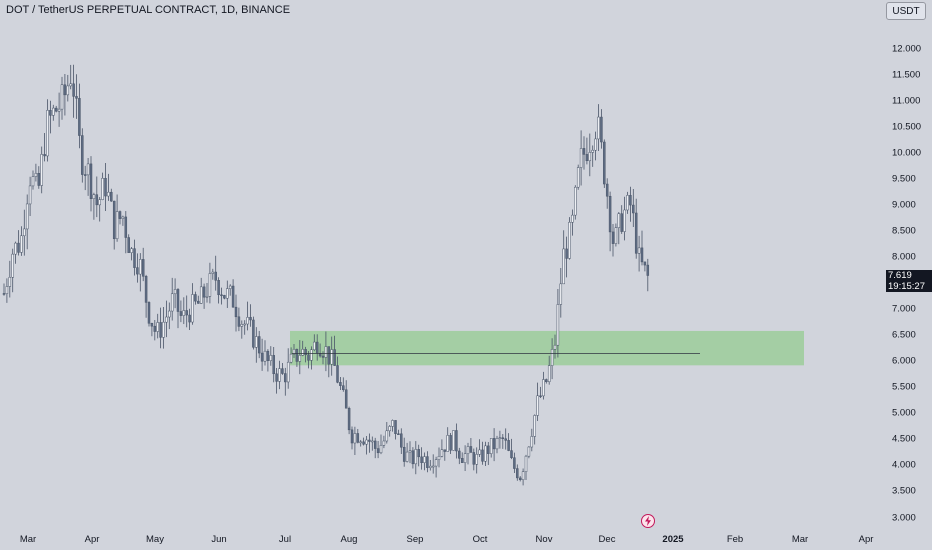 The height and width of the screenshot is (550, 932). Describe the element at coordinates (219, 539) in the screenshot. I see `time-tick-label: Jun` at that location.